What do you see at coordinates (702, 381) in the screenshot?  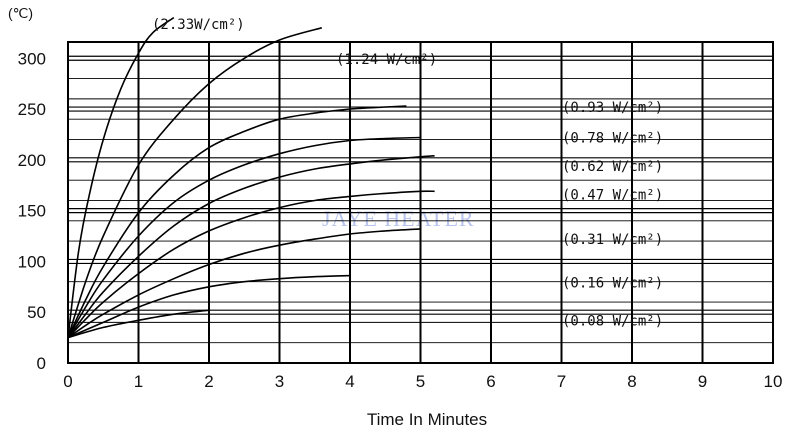 I see `x-tick-label: 9` at bounding box center [702, 381].